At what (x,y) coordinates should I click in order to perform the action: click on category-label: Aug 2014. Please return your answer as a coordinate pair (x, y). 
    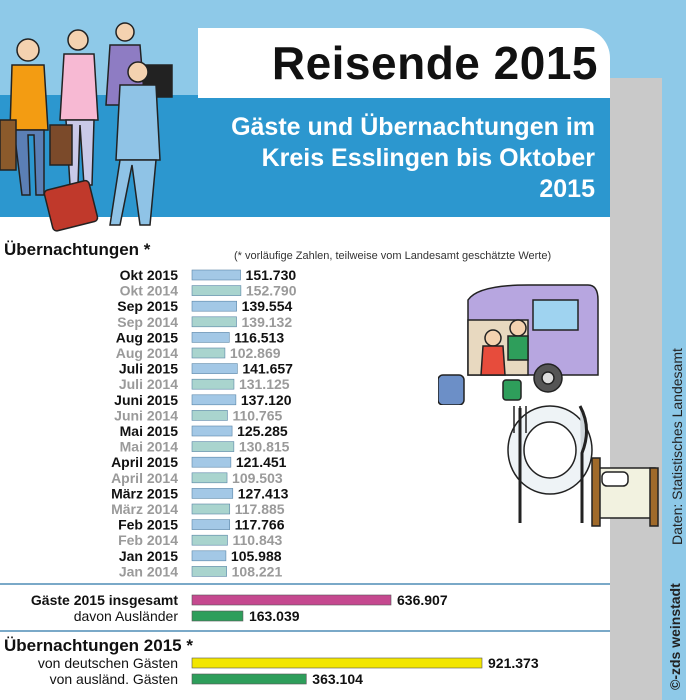
    Looking at the image, I should click on (147, 353).